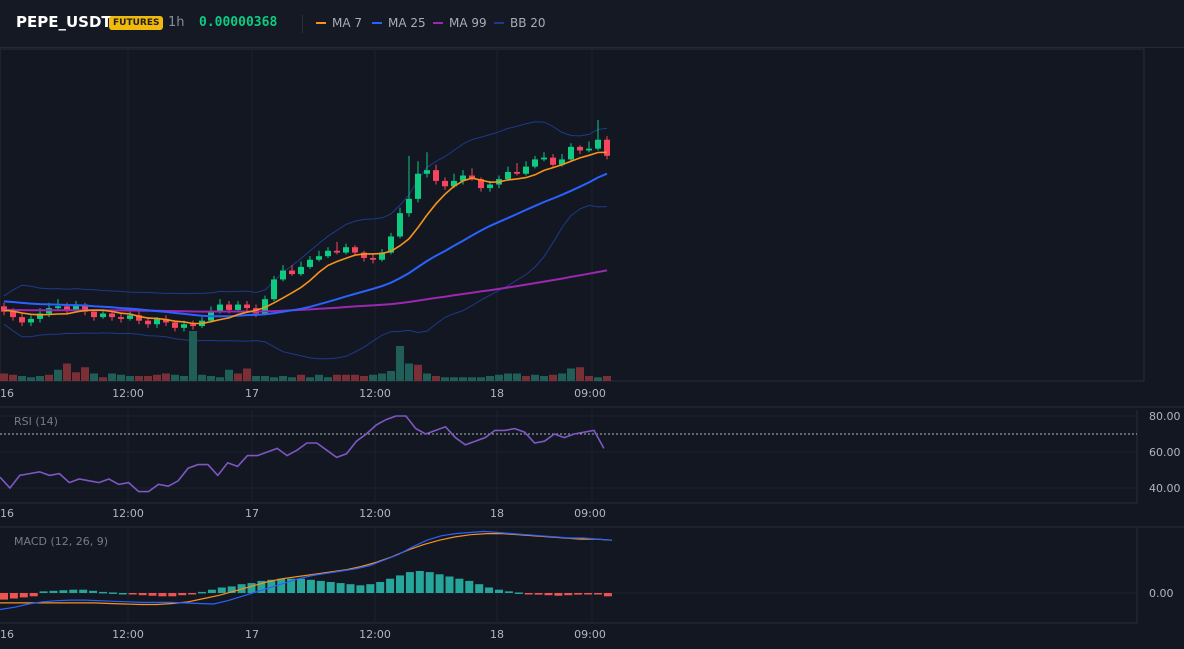 This screenshot has width=1184, height=649. What do you see at coordinates (1165, 416) in the screenshot?
I see `rsi-tick-label: 80.00` at bounding box center [1165, 416].